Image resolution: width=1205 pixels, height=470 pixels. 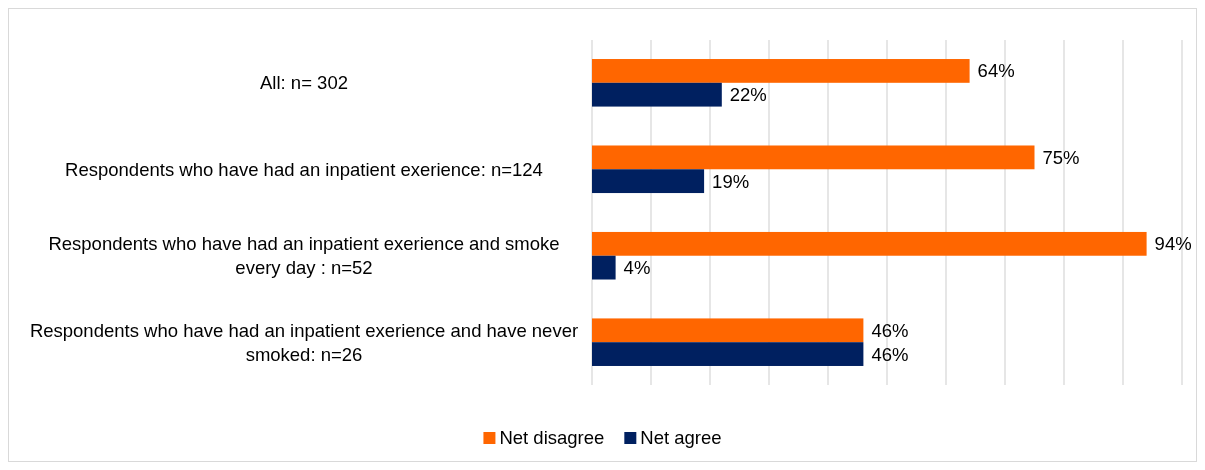 I want to click on legend-label: Net disagree, so click(x=552, y=438).